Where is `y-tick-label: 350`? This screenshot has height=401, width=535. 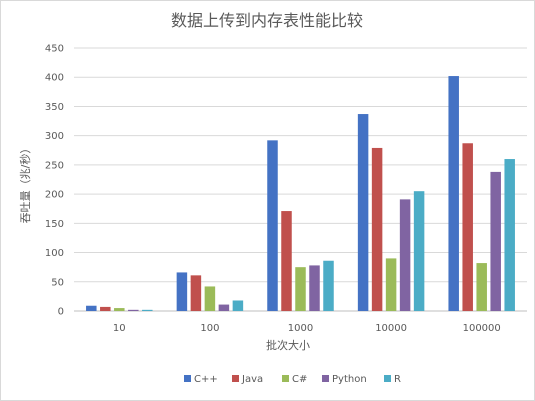
y-tick-label: 350 is located at coordinates (54, 107).